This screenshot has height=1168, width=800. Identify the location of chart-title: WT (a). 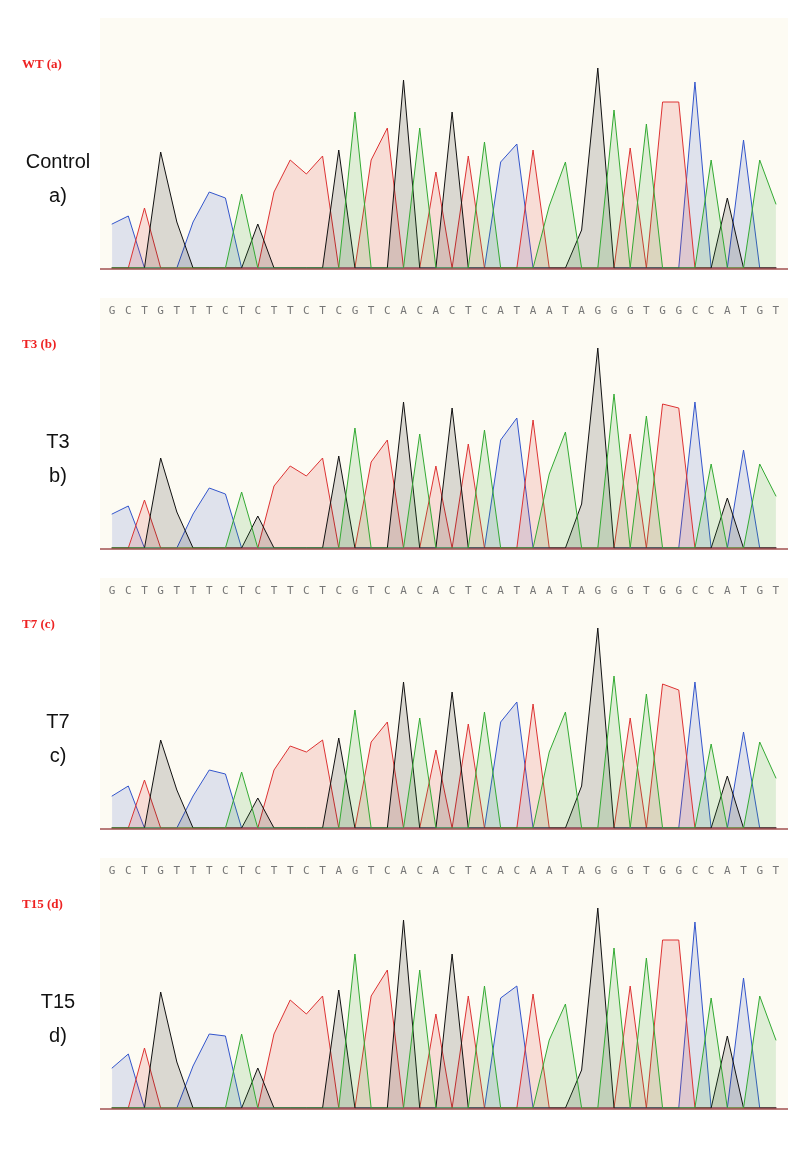
(42, 63).